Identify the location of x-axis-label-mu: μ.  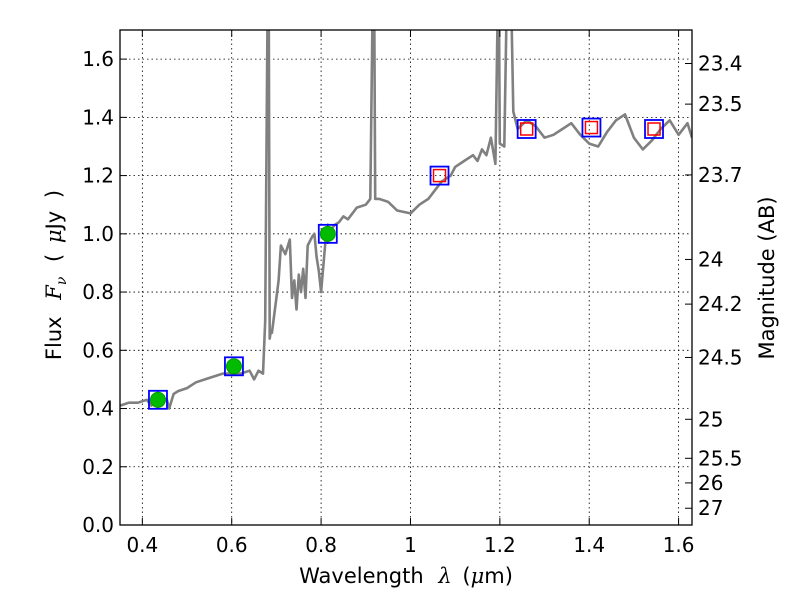
(478, 576).